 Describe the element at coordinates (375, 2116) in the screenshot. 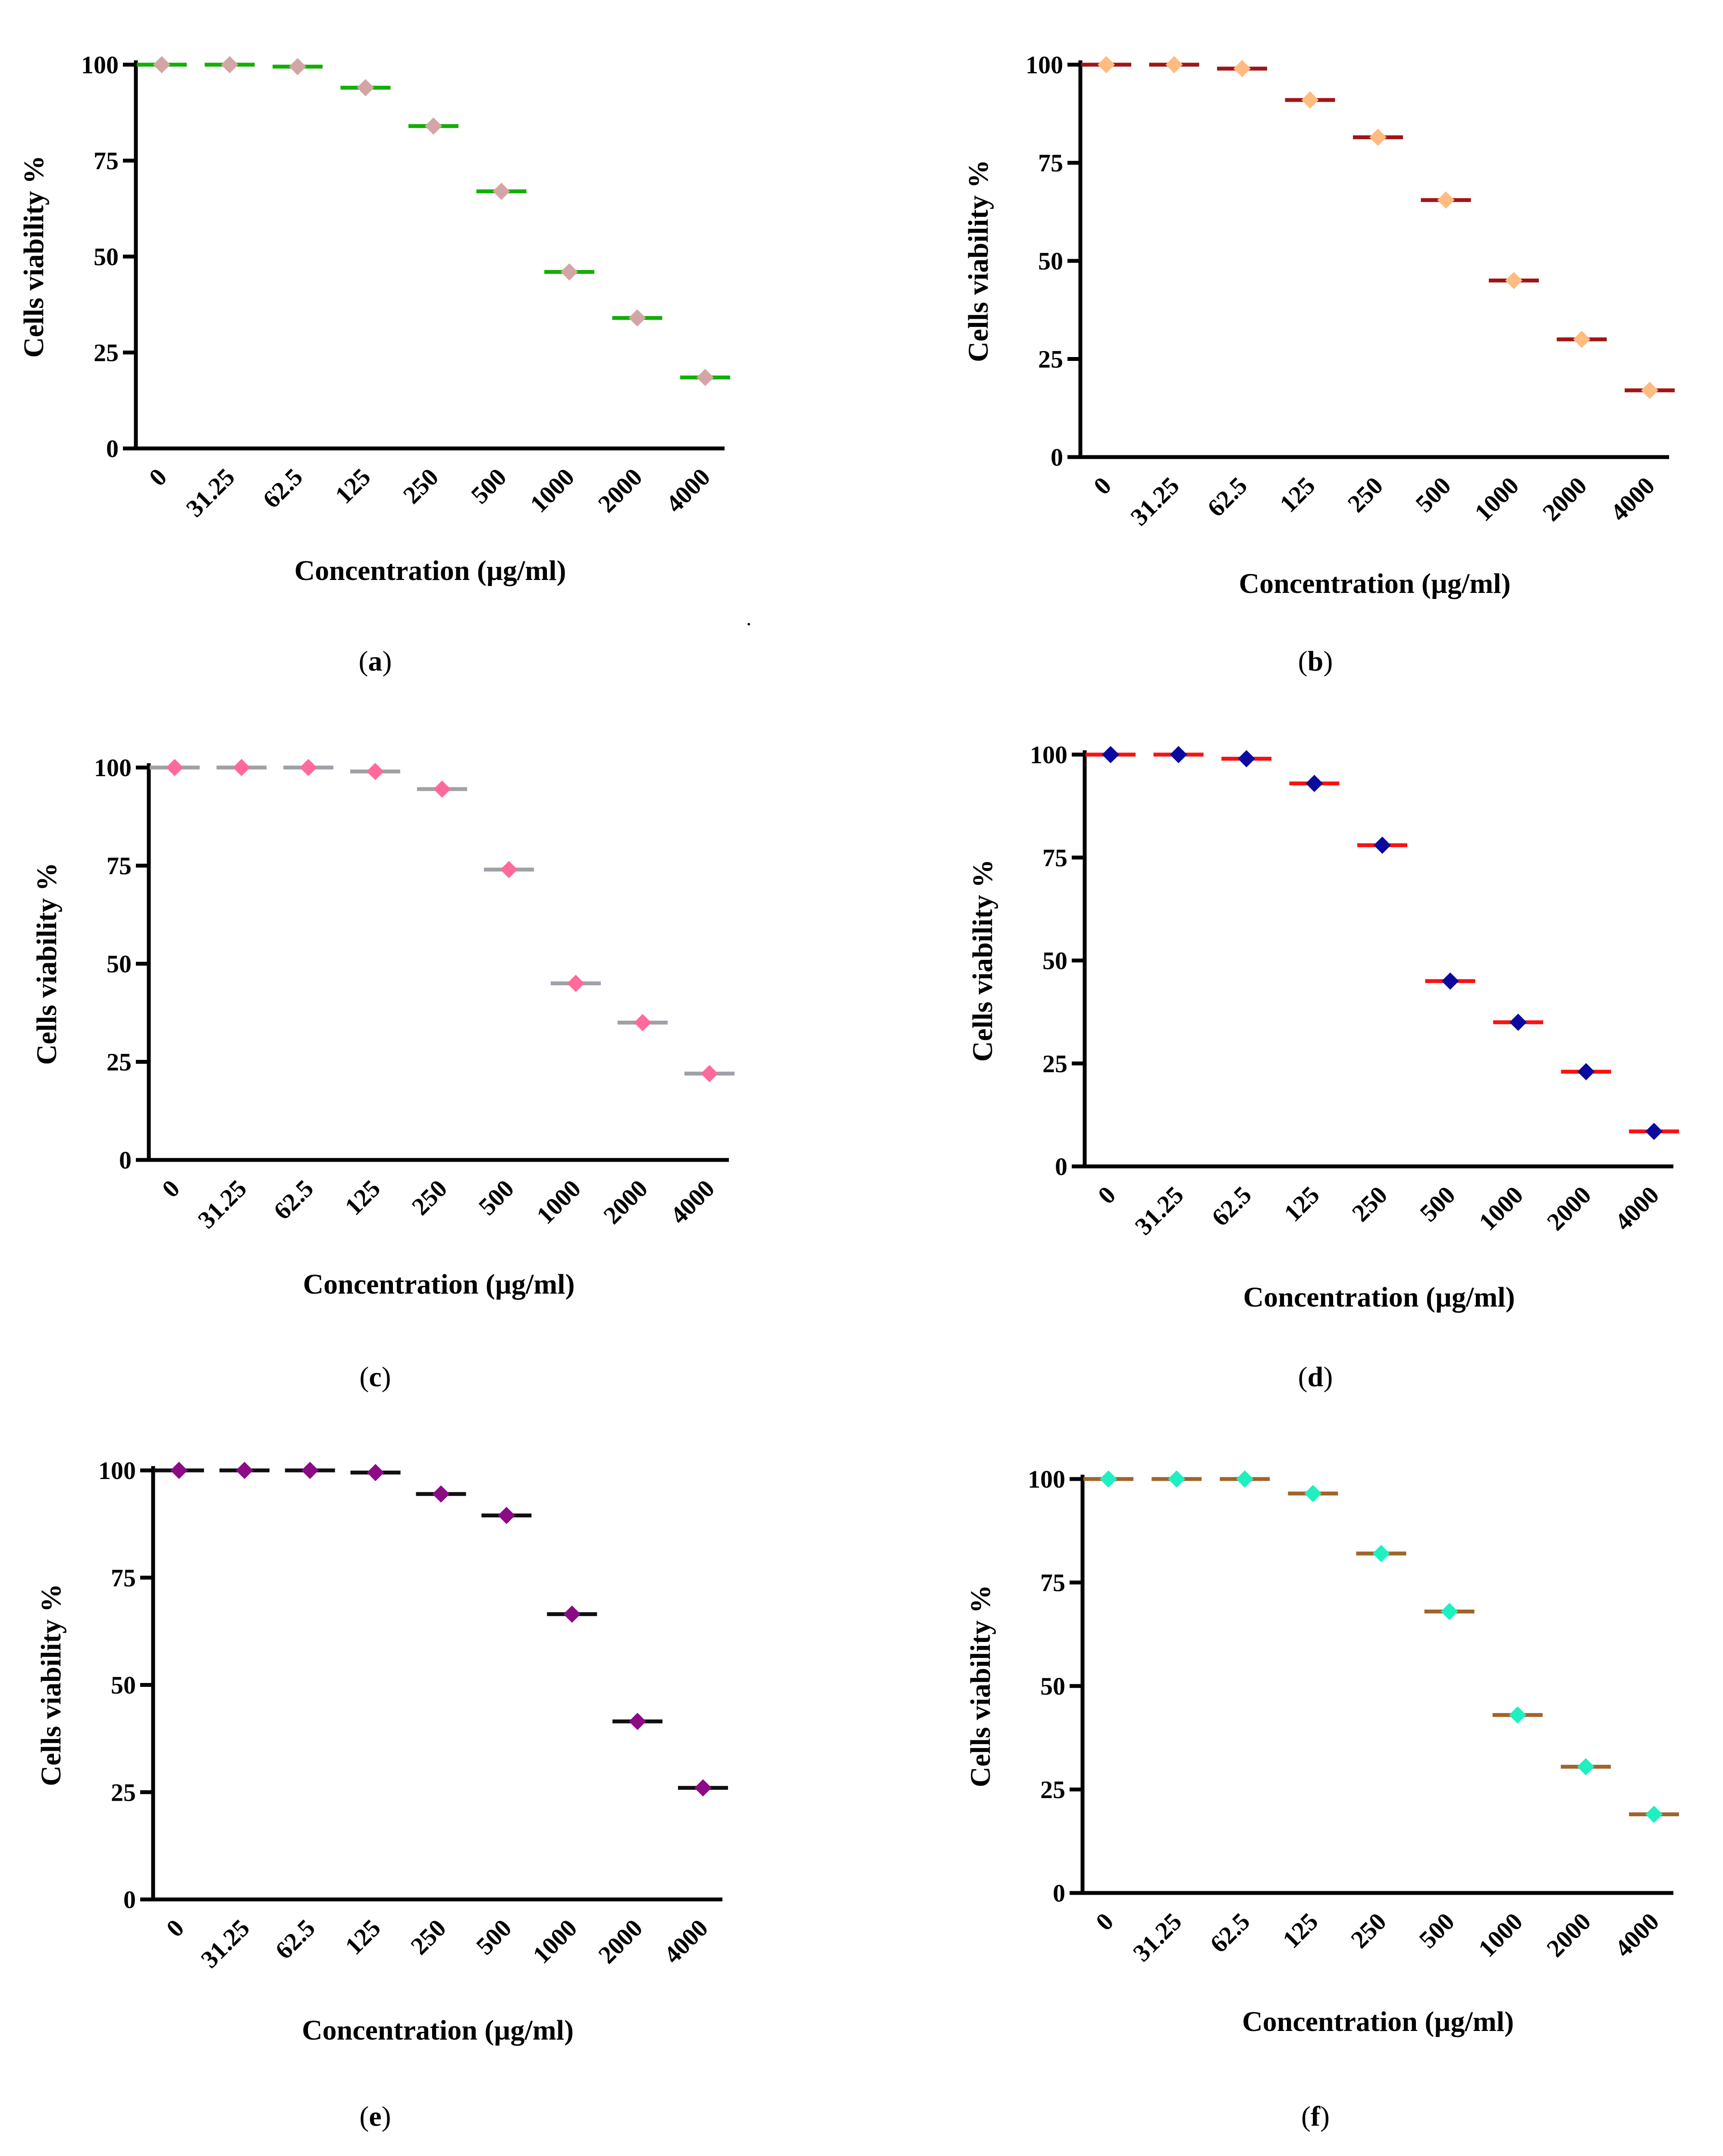

I see `panel-caption: (e)` at that location.